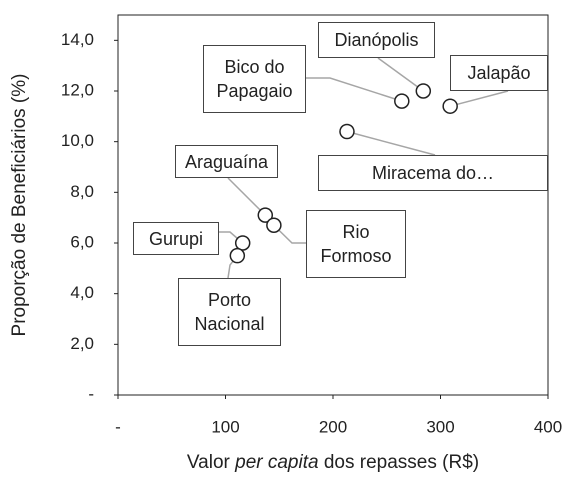  Describe the element at coordinates (91, 393) in the screenshot. I see `y-tick-label: -` at that location.